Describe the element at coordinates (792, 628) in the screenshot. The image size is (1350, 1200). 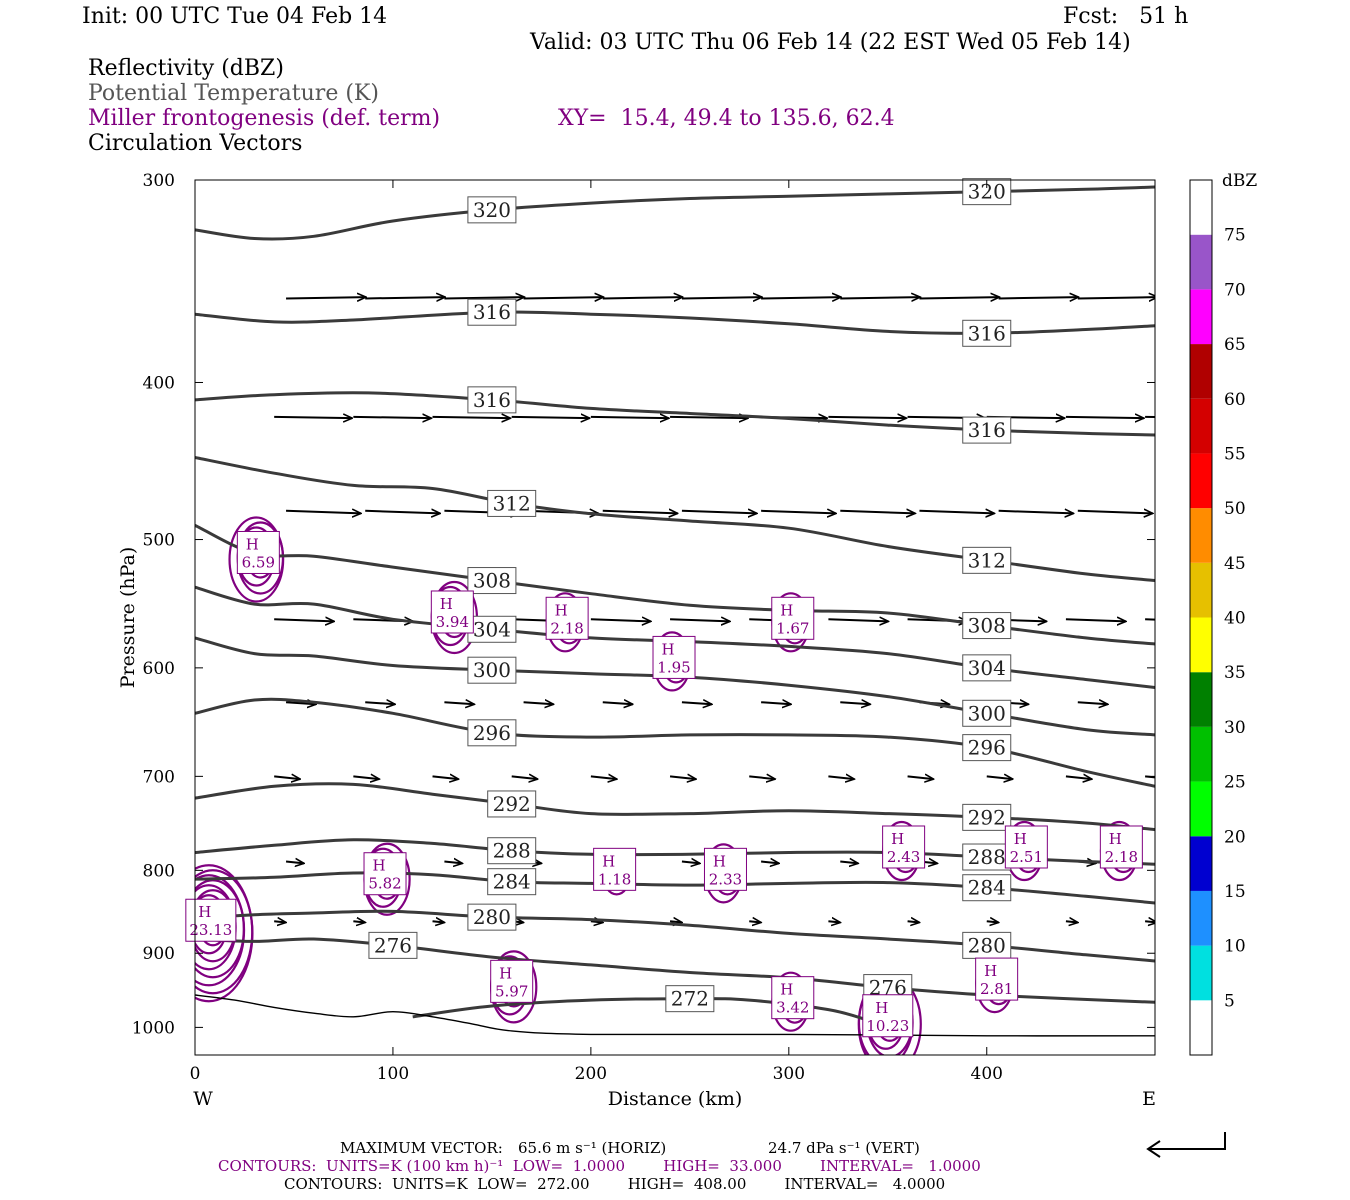
I see `frontogenesis-max-value: 1.67` at that location.